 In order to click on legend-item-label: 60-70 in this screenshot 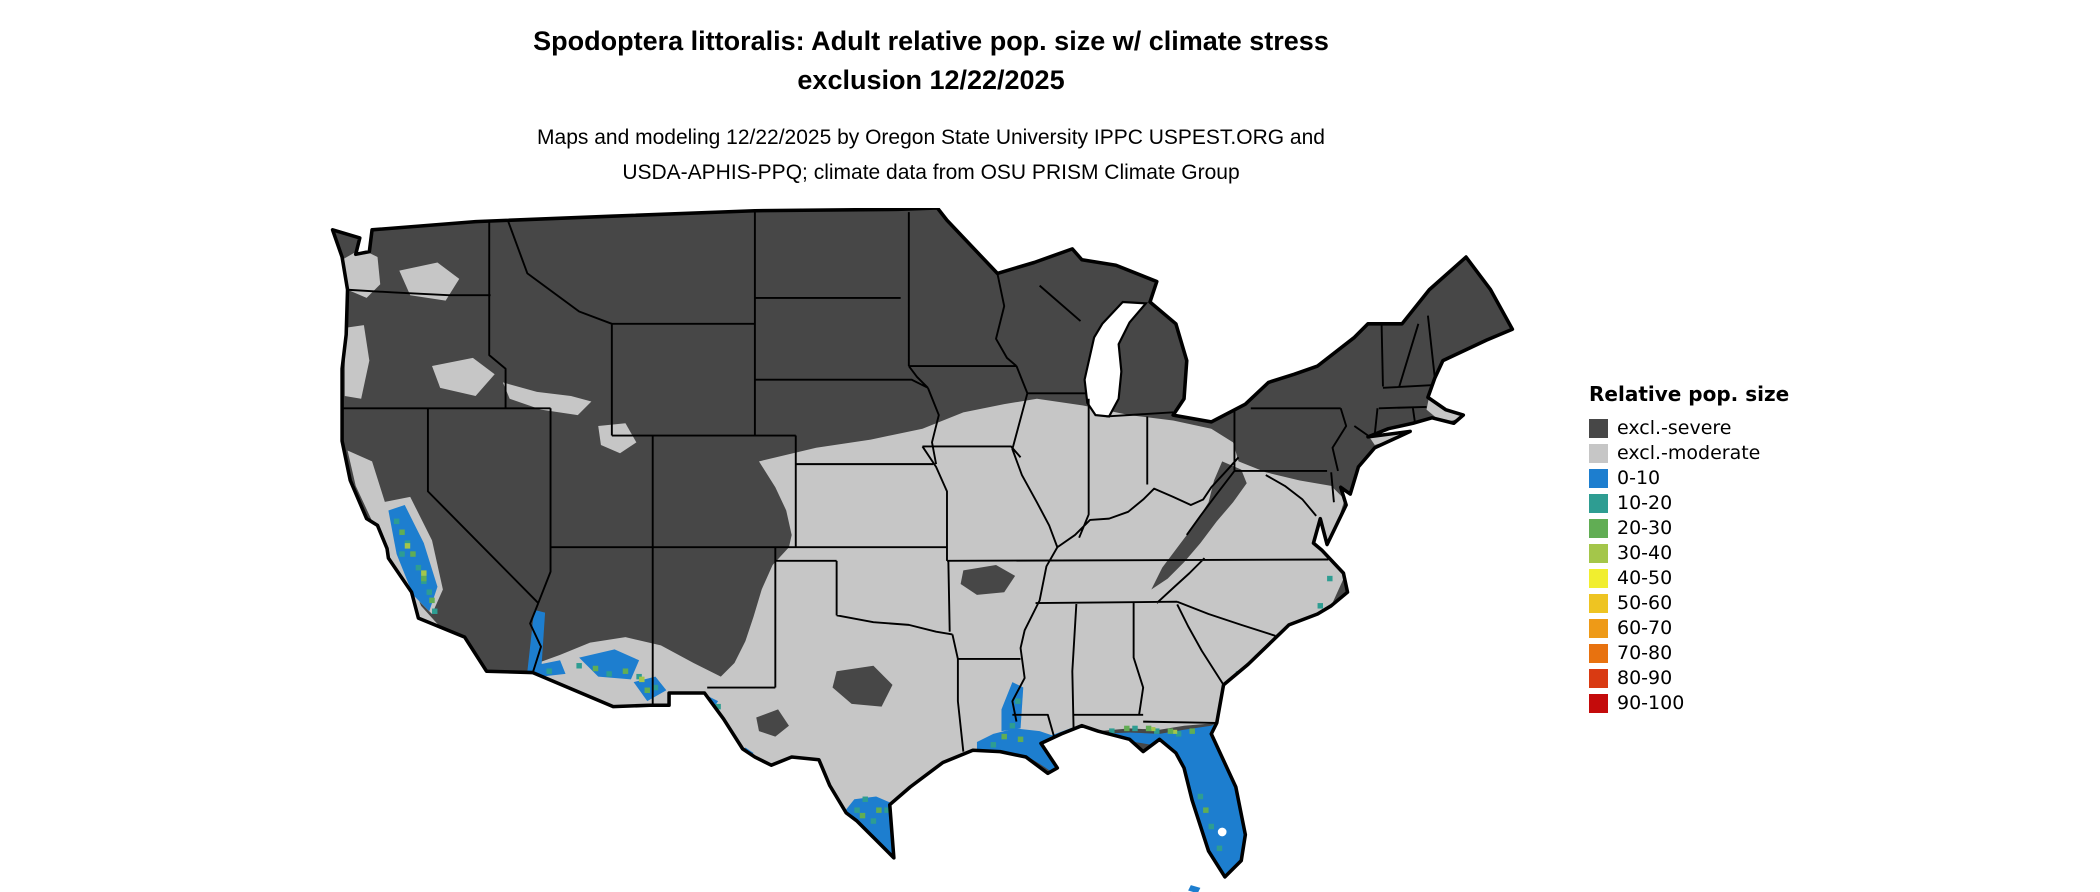, I will do `click(1645, 628)`.